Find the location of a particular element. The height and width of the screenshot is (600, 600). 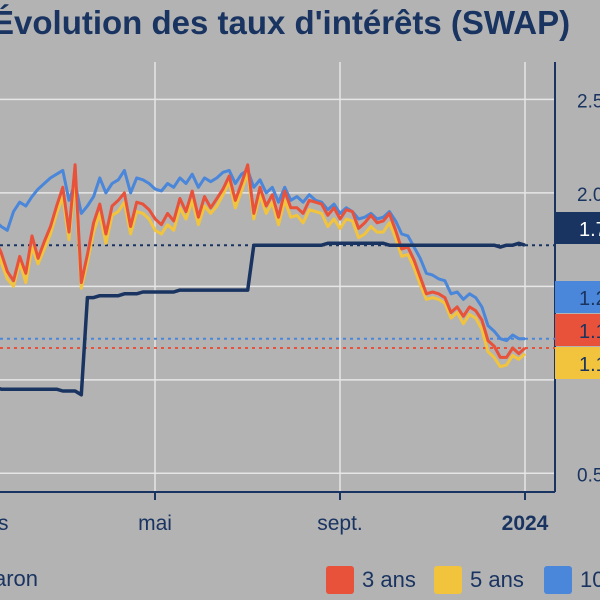

legend-label-5-ans: 5 ans is located at coordinates (497, 579).